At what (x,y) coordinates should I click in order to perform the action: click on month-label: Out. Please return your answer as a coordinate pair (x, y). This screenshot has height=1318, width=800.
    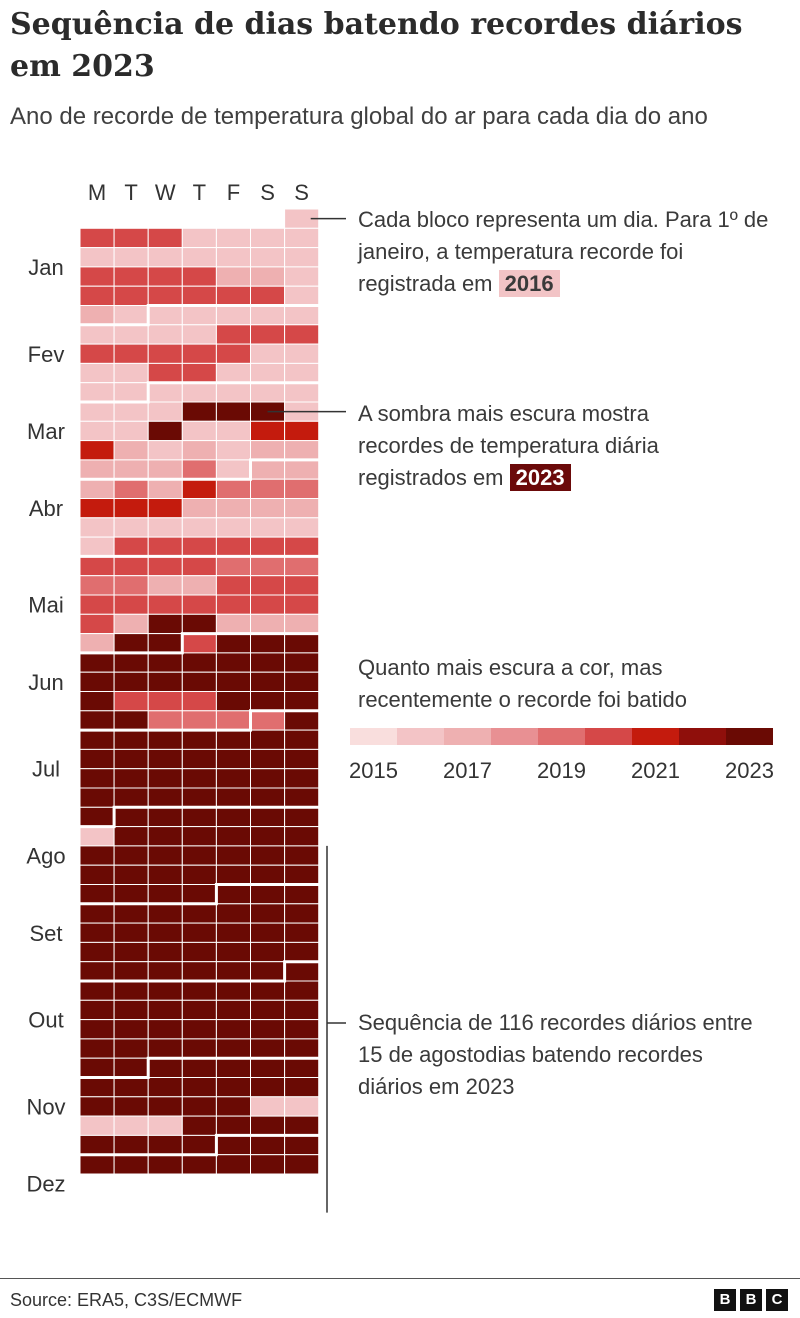
    Looking at the image, I should click on (45, 1020).